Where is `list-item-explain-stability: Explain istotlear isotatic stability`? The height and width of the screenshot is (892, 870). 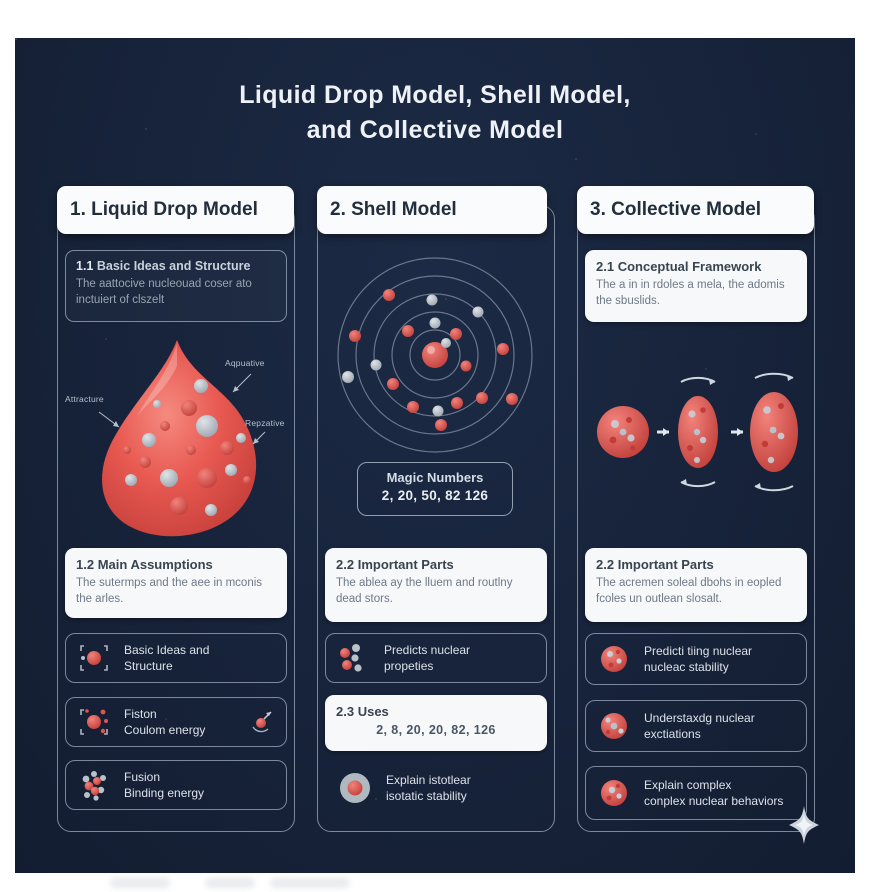 list-item-explain-stability: Explain istotlear isotatic stability is located at coordinates (436, 788).